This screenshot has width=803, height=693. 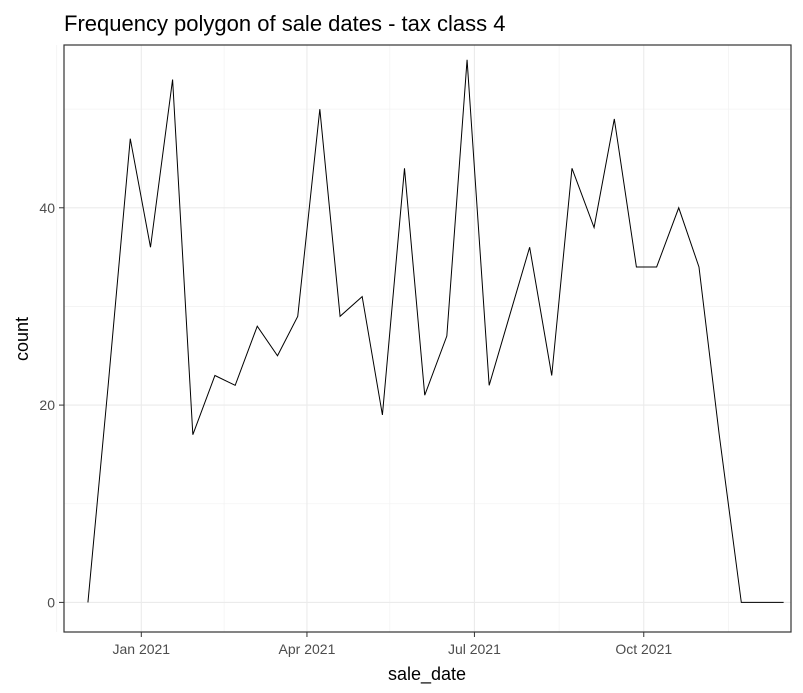 What do you see at coordinates (392, 644) in the screenshot?
I see `x-axis: Jan 2021 Apr 2021 Jul 2021 Oct 2021` at bounding box center [392, 644].